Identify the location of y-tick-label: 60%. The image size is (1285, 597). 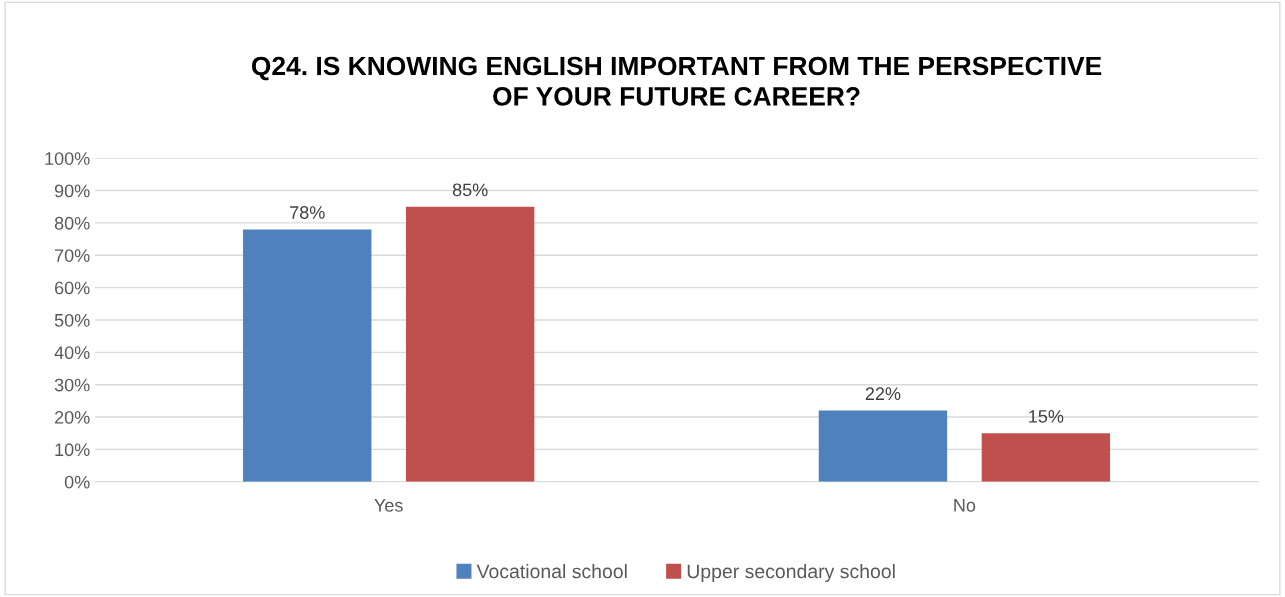
(72, 288).